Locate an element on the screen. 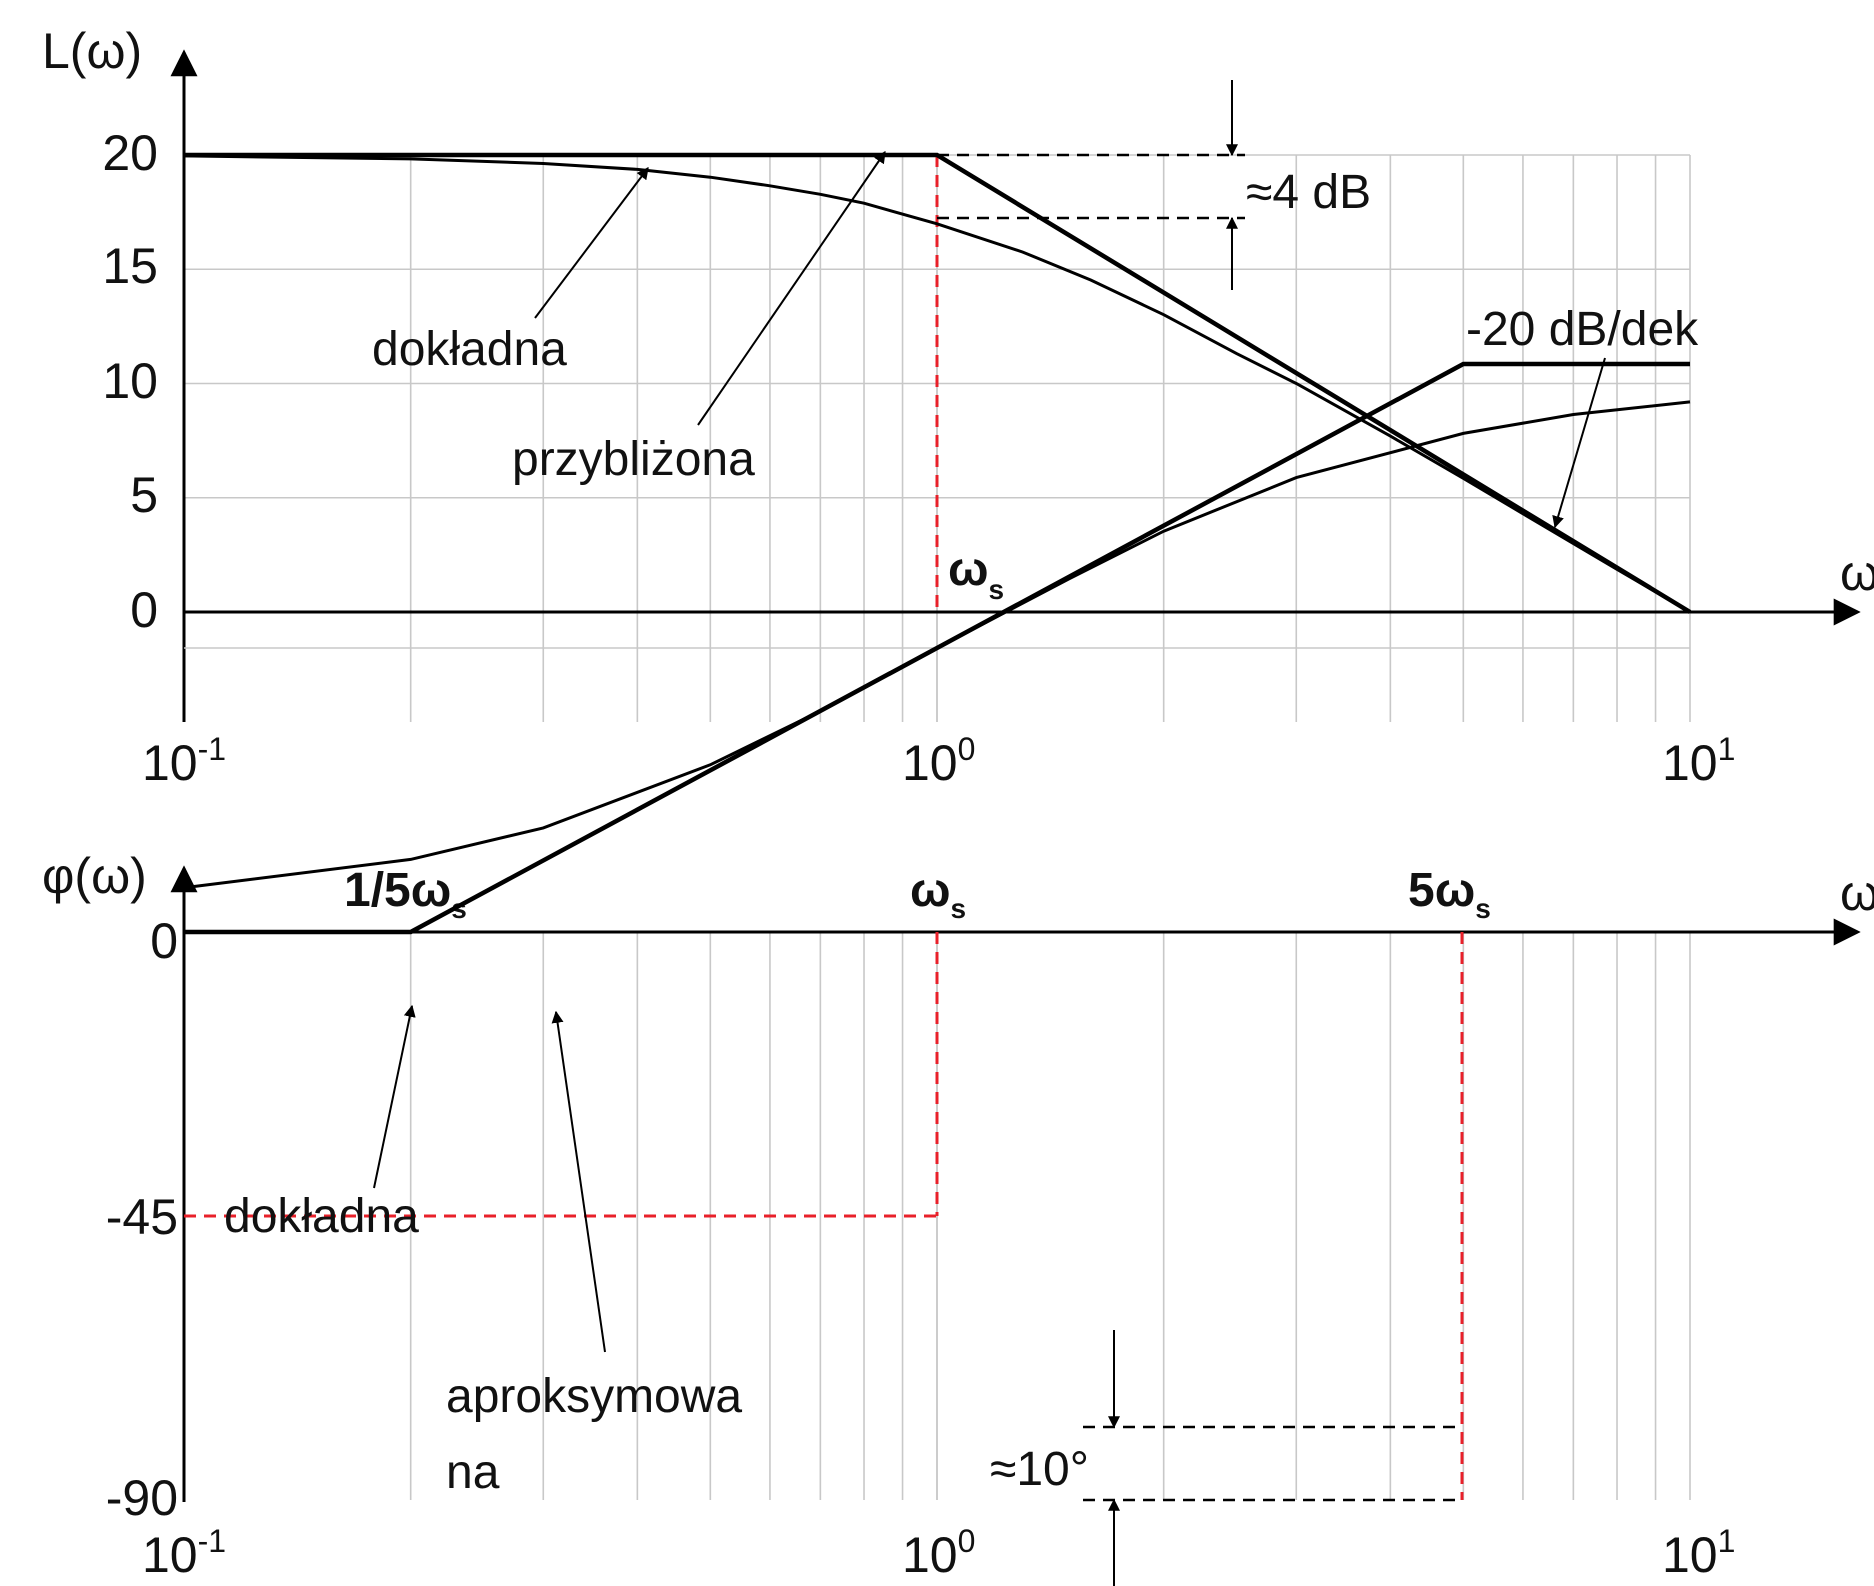  phase-marker-five-corner: 5ωs is located at coordinates (1449, 894).